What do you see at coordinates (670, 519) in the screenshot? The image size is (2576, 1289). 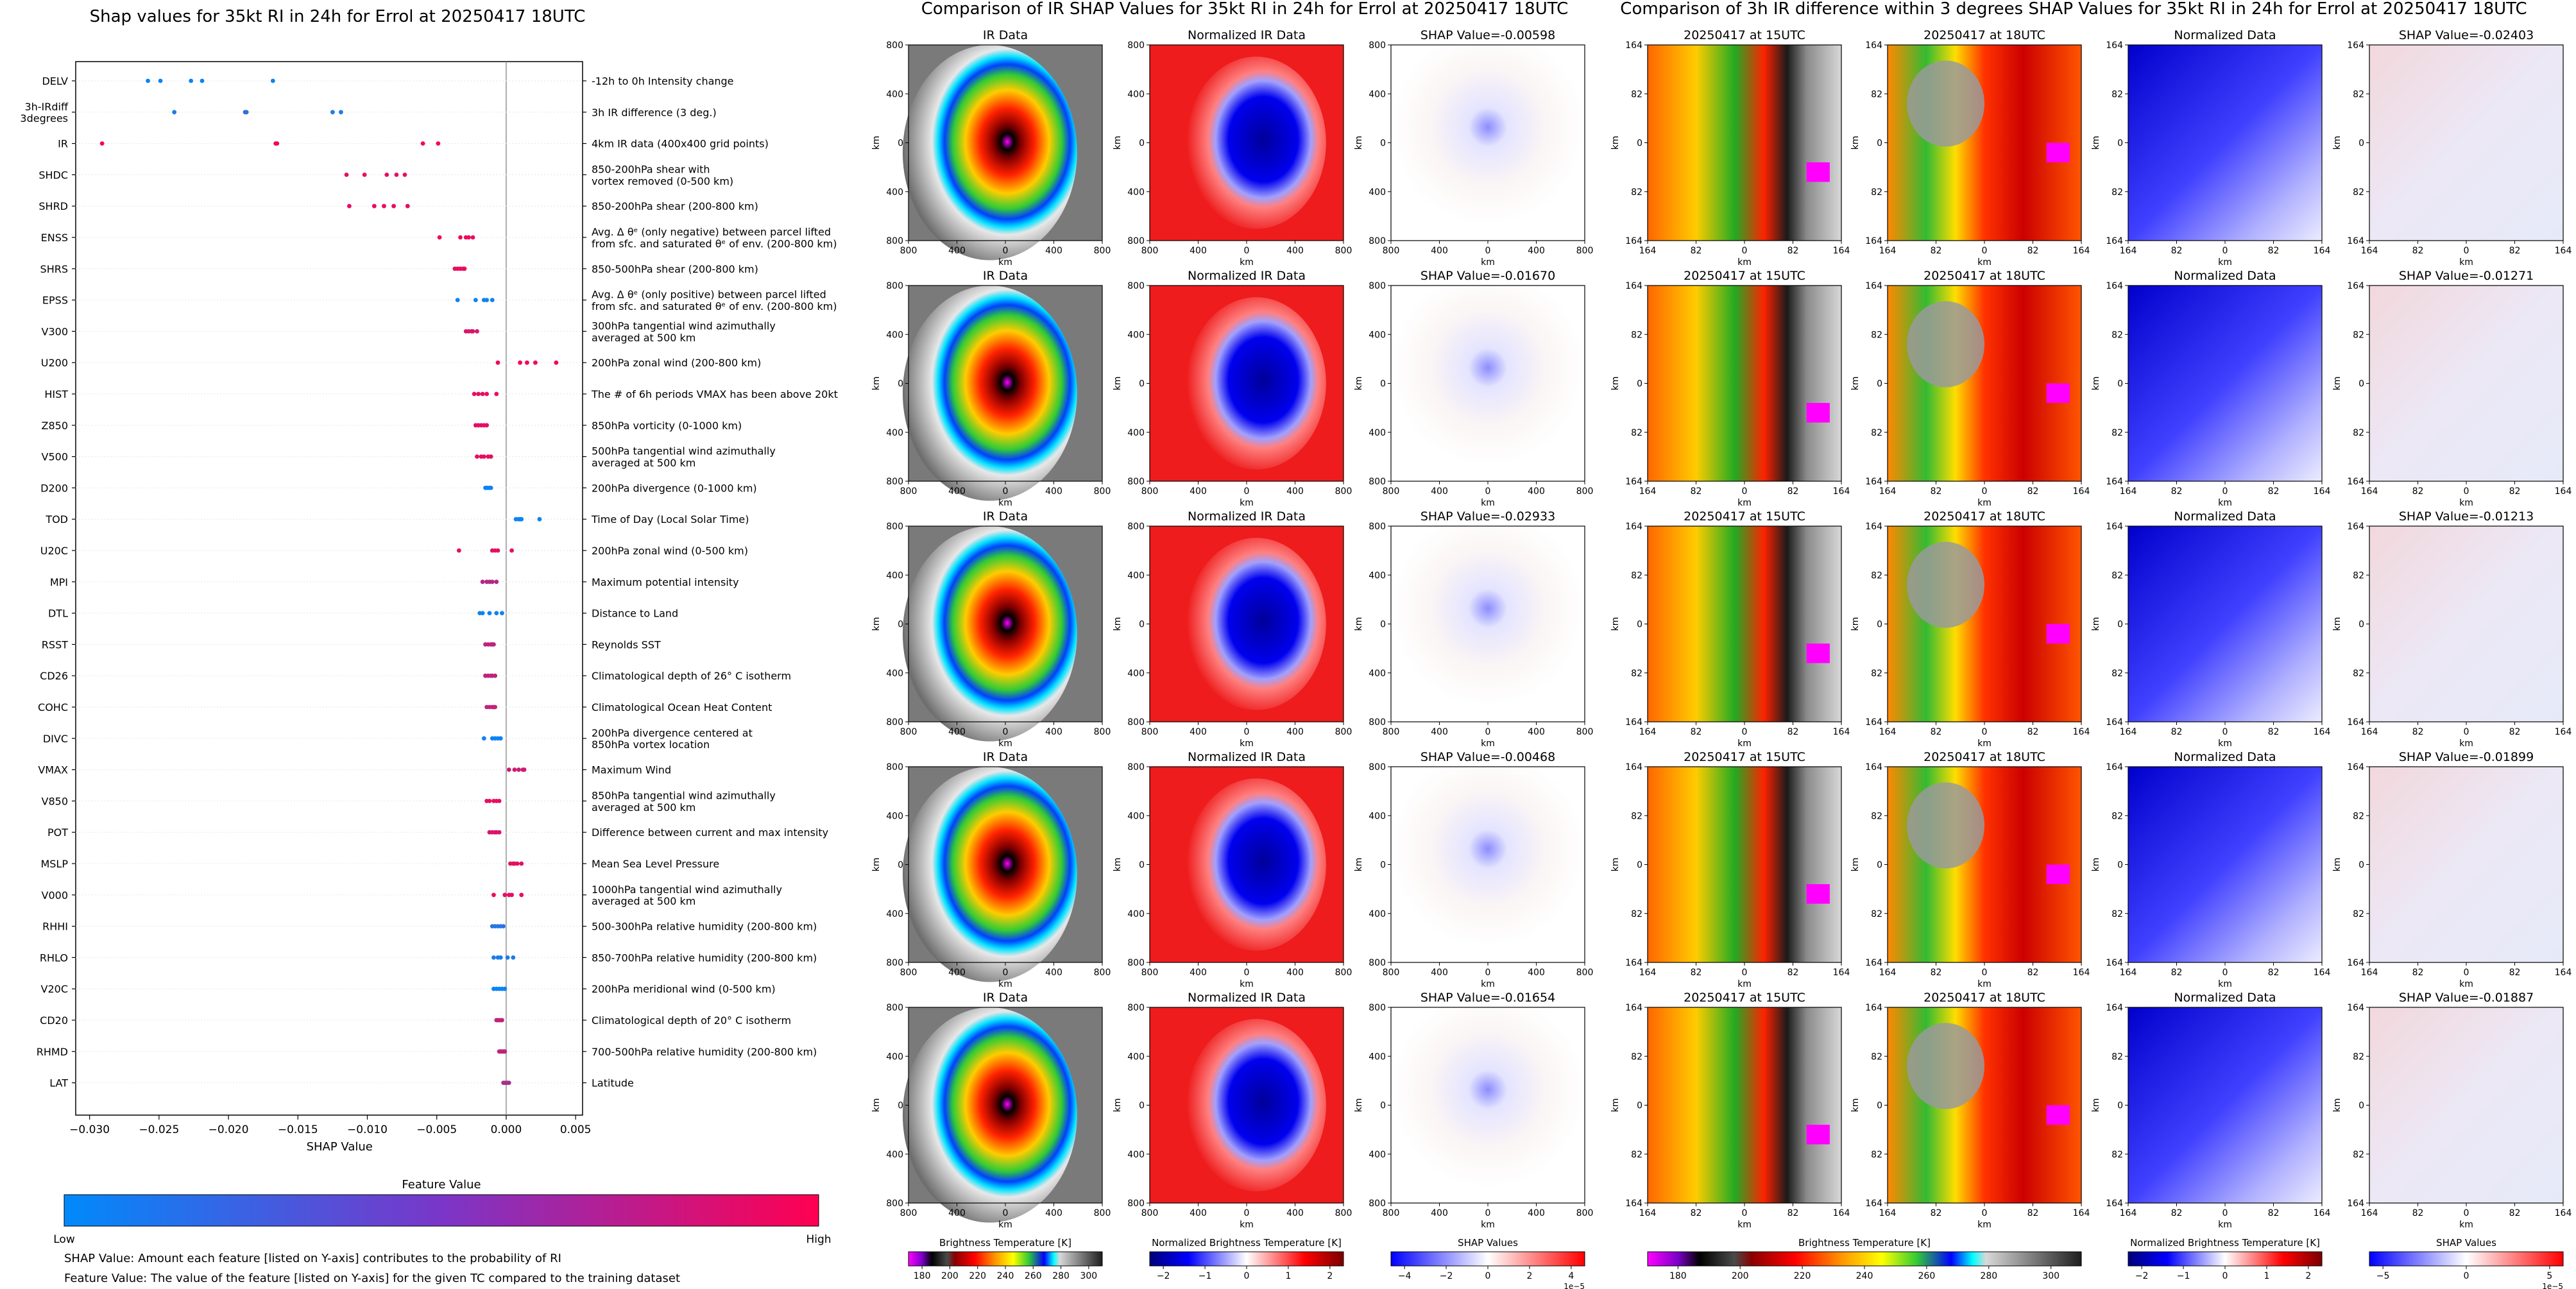 I see `feature-description: Time of Day (Local Solar Time)` at bounding box center [670, 519].